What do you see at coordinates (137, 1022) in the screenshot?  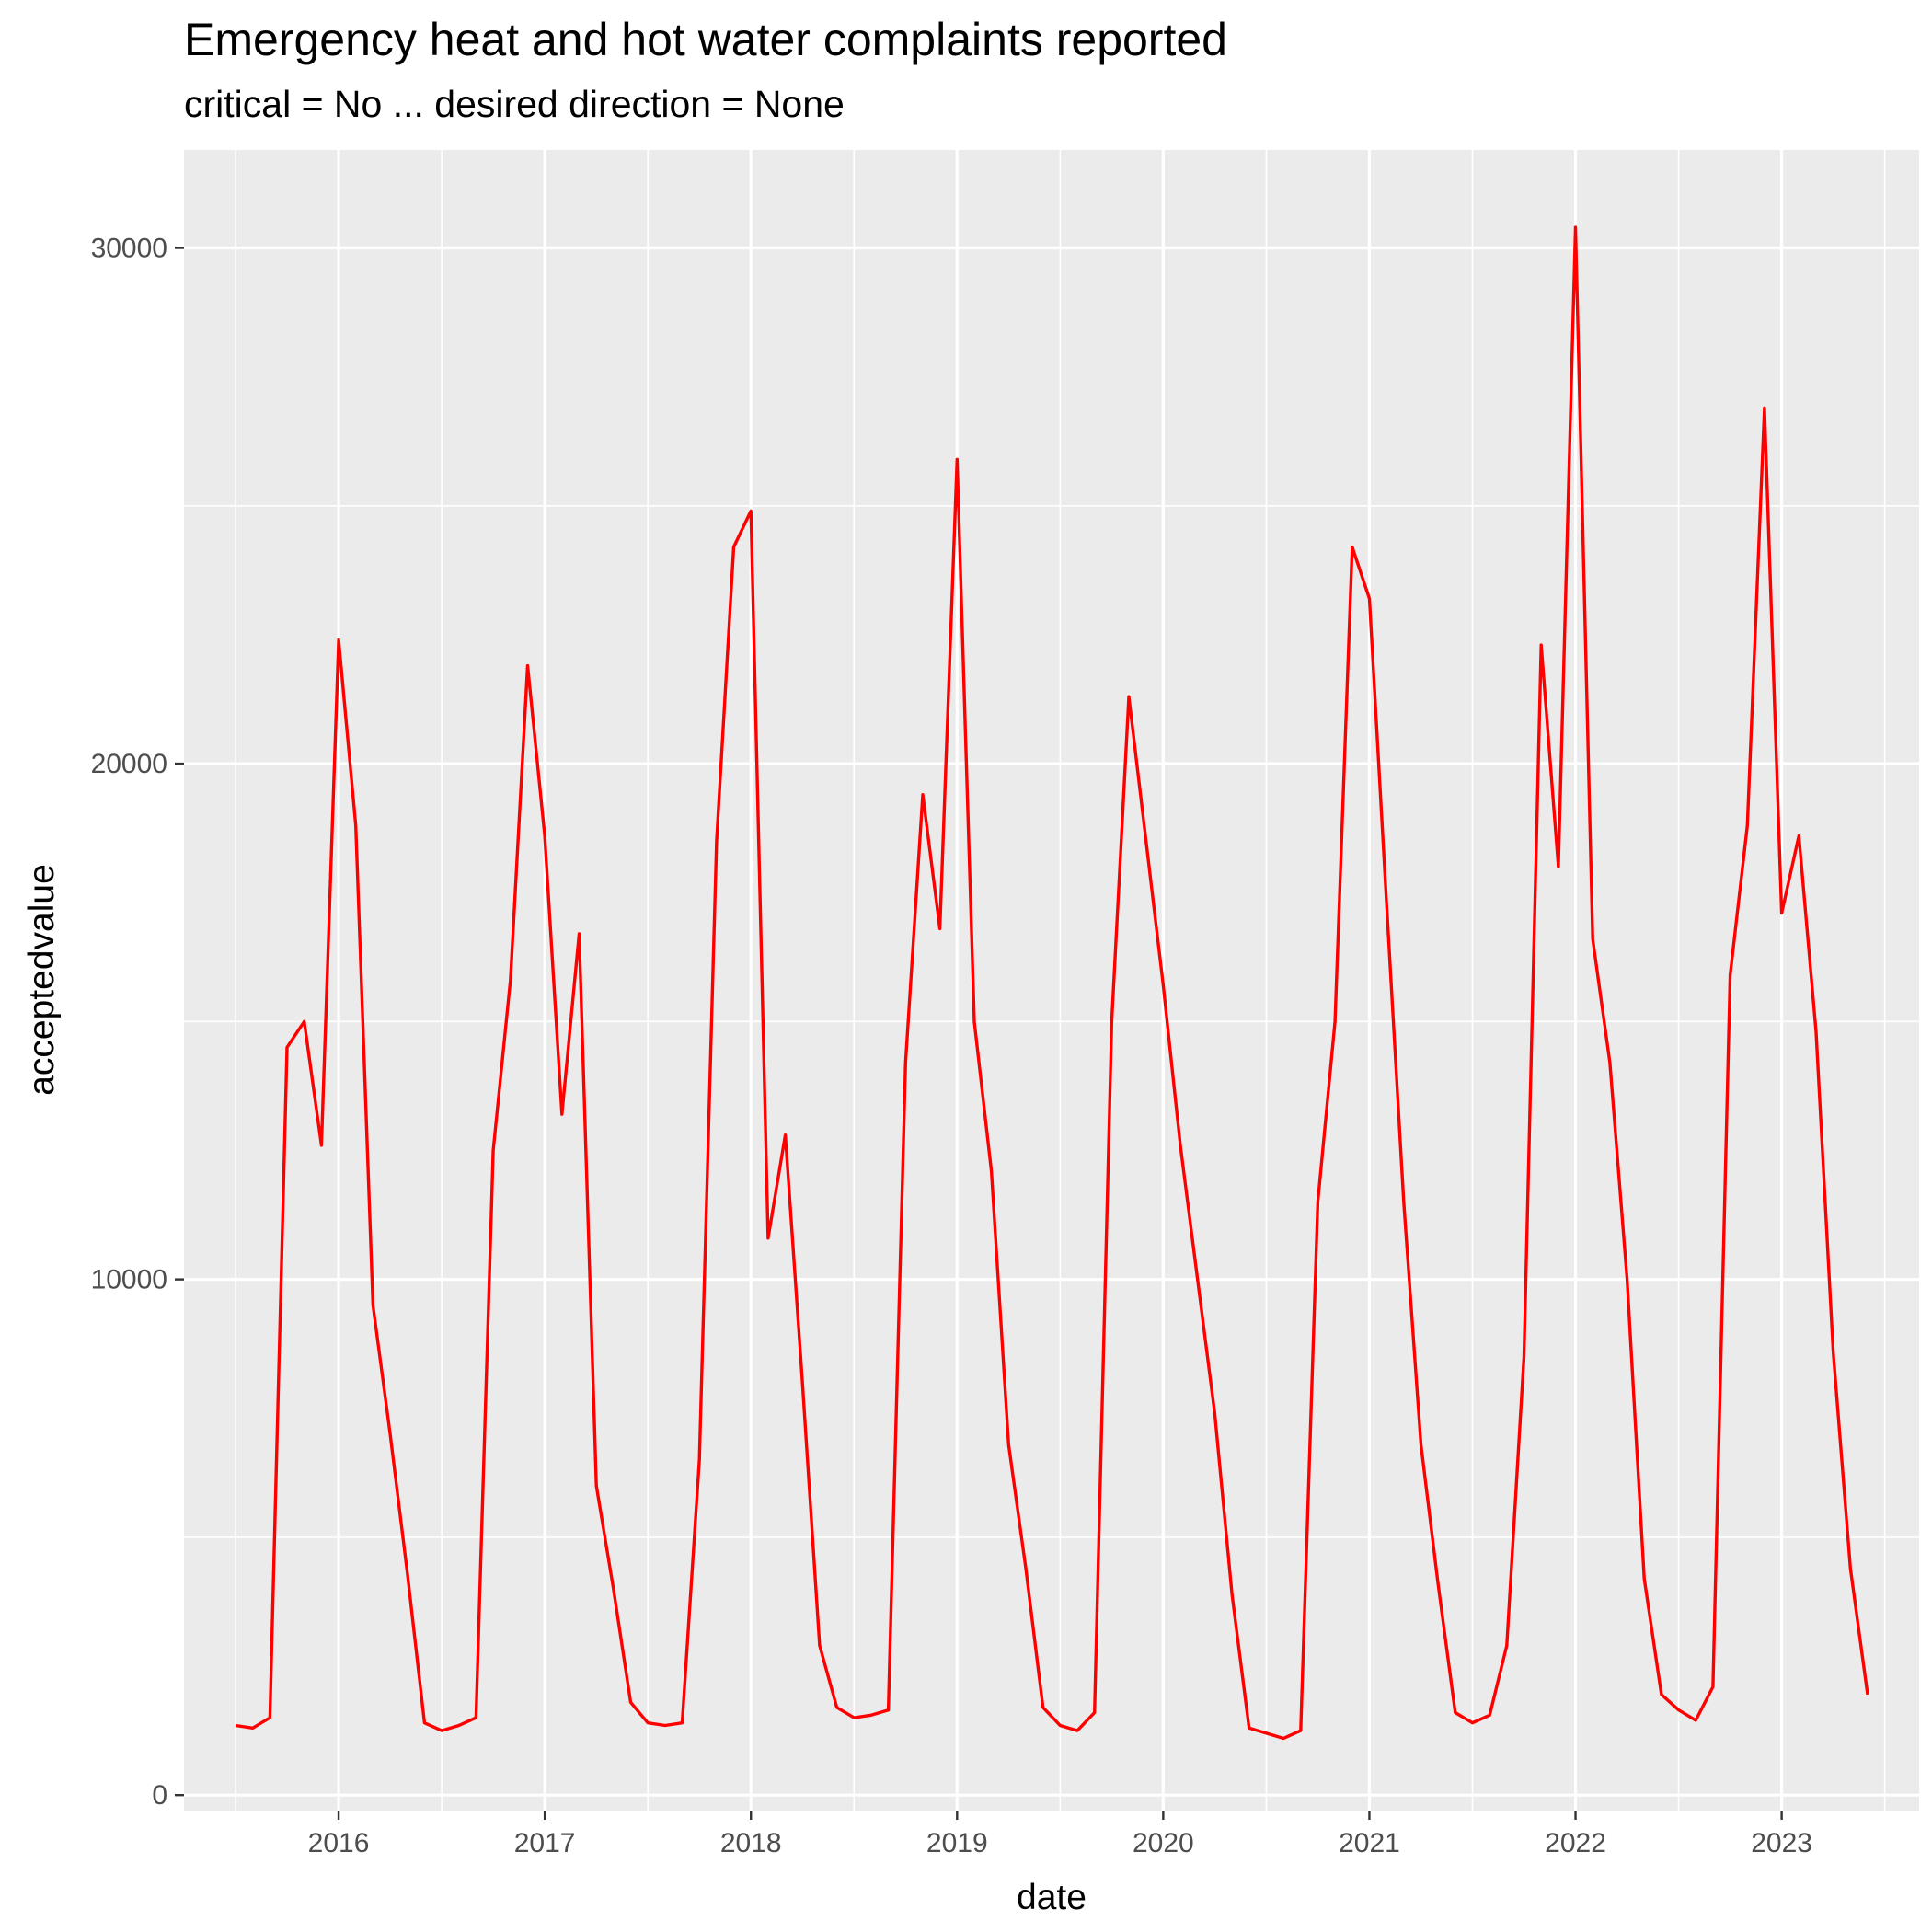 I see `y-axis: 0 10000 20000 30000` at bounding box center [137, 1022].